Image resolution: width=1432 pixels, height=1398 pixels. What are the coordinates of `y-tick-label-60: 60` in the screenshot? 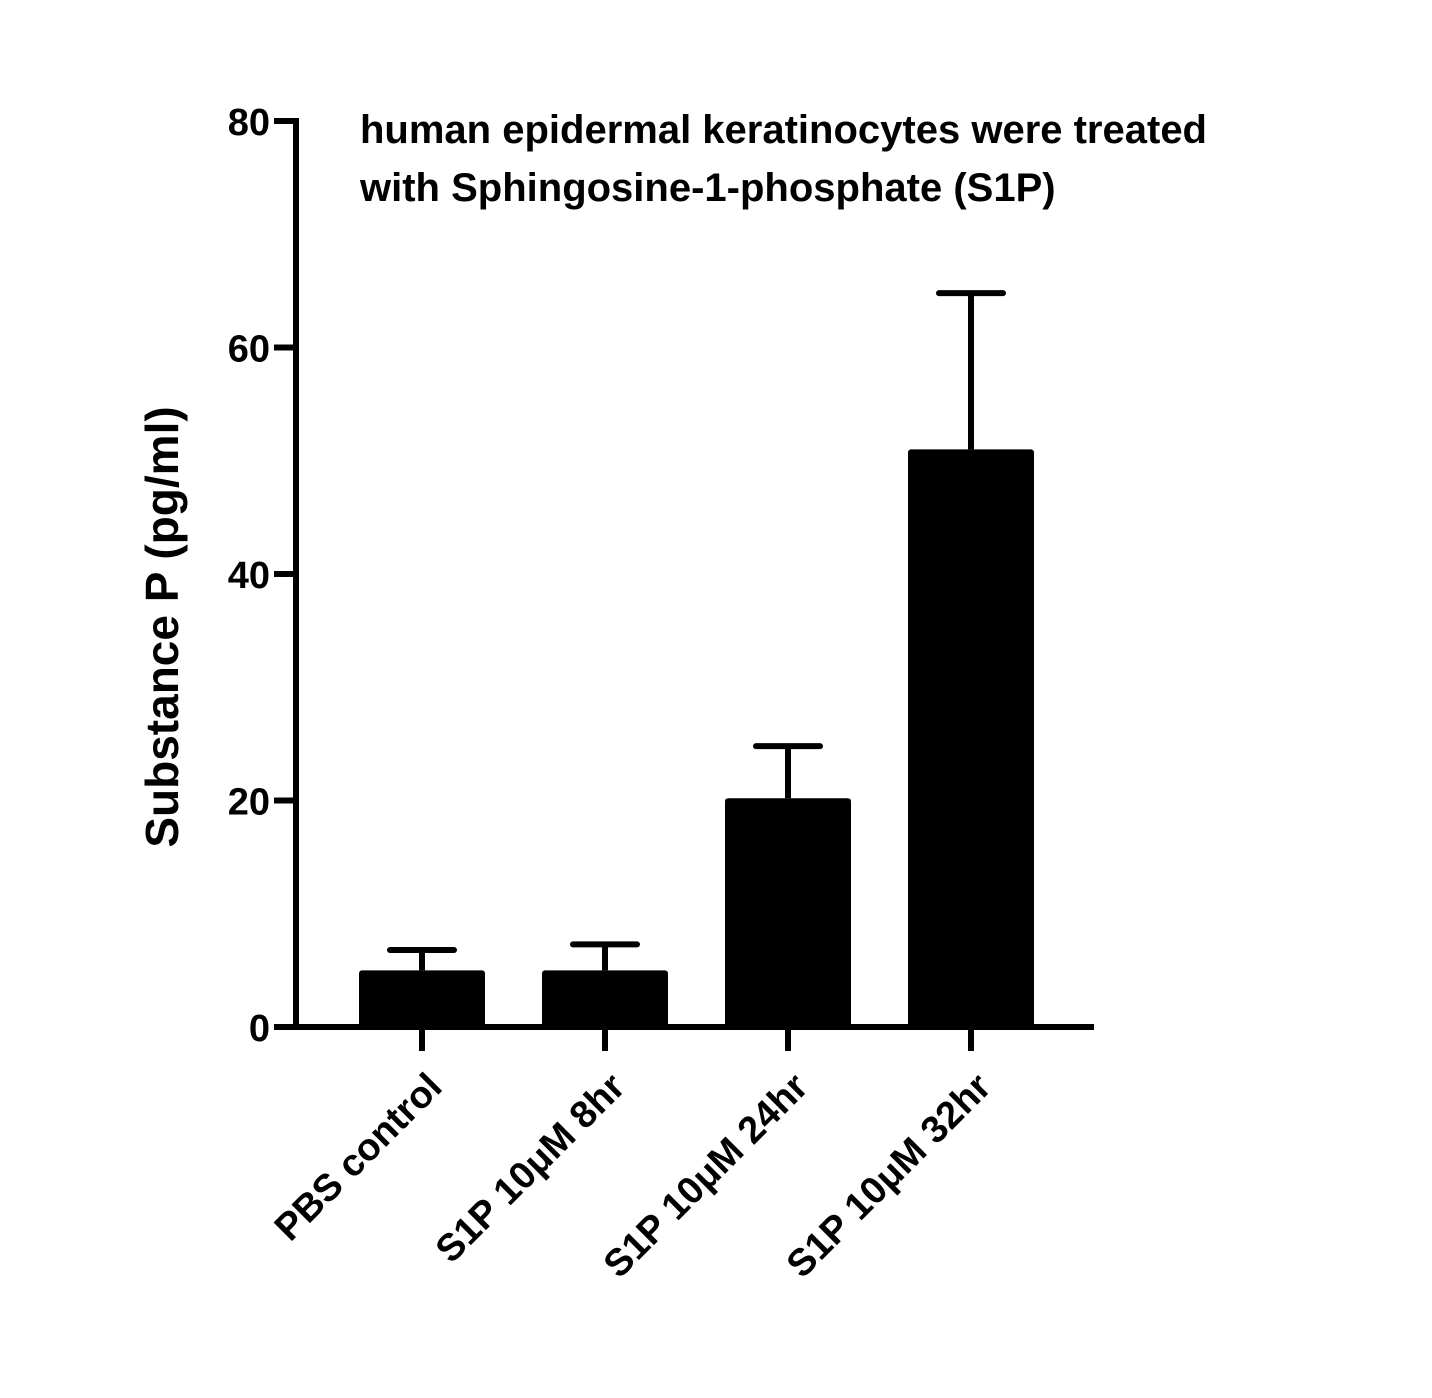 It's located at (249, 350).